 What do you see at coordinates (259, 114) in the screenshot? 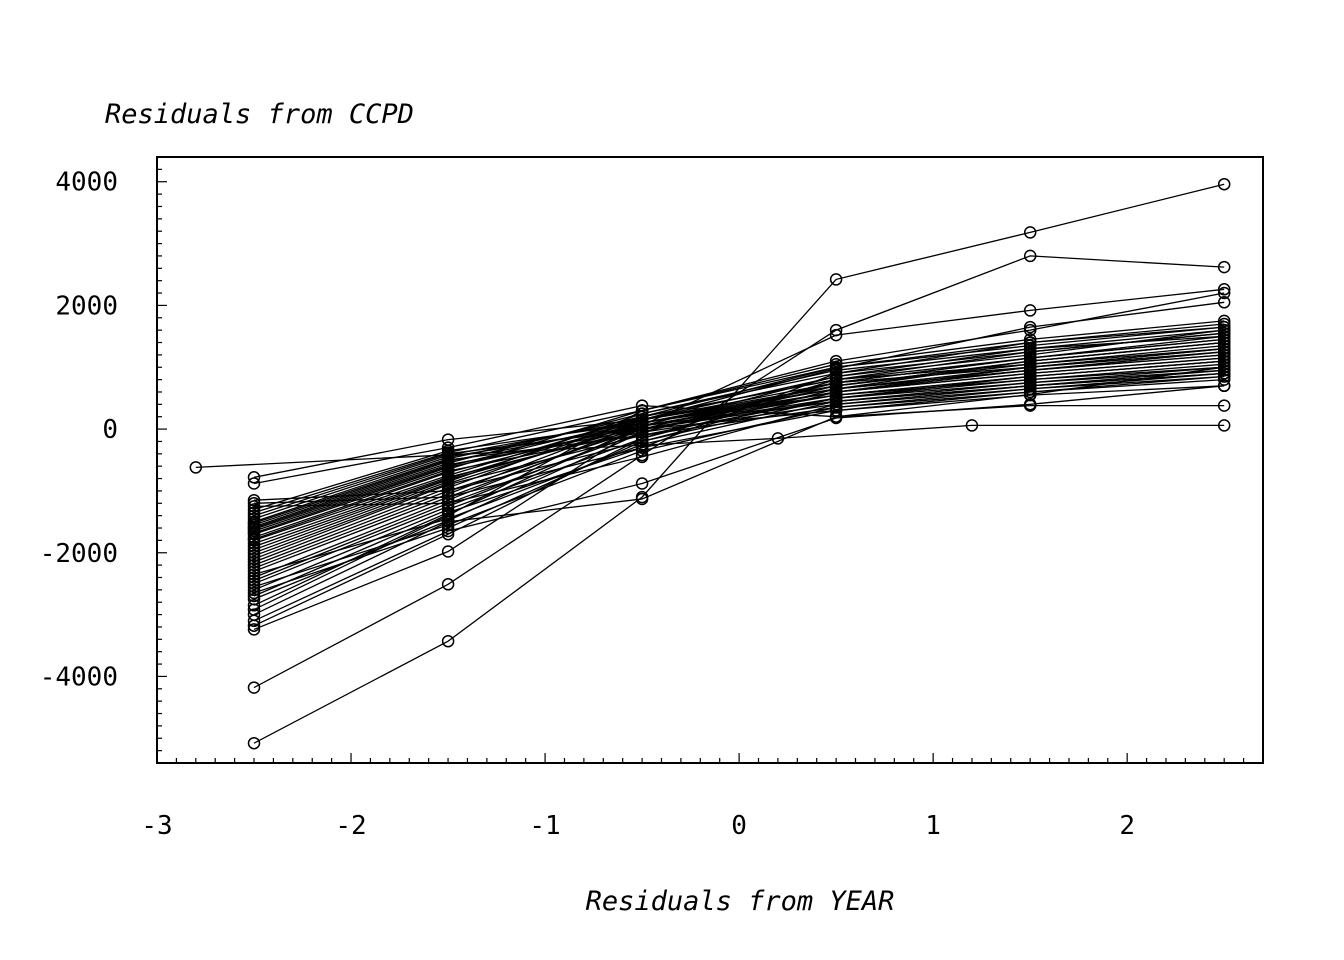
I see `y-axis-title: Residuals from CCPD` at bounding box center [259, 114].